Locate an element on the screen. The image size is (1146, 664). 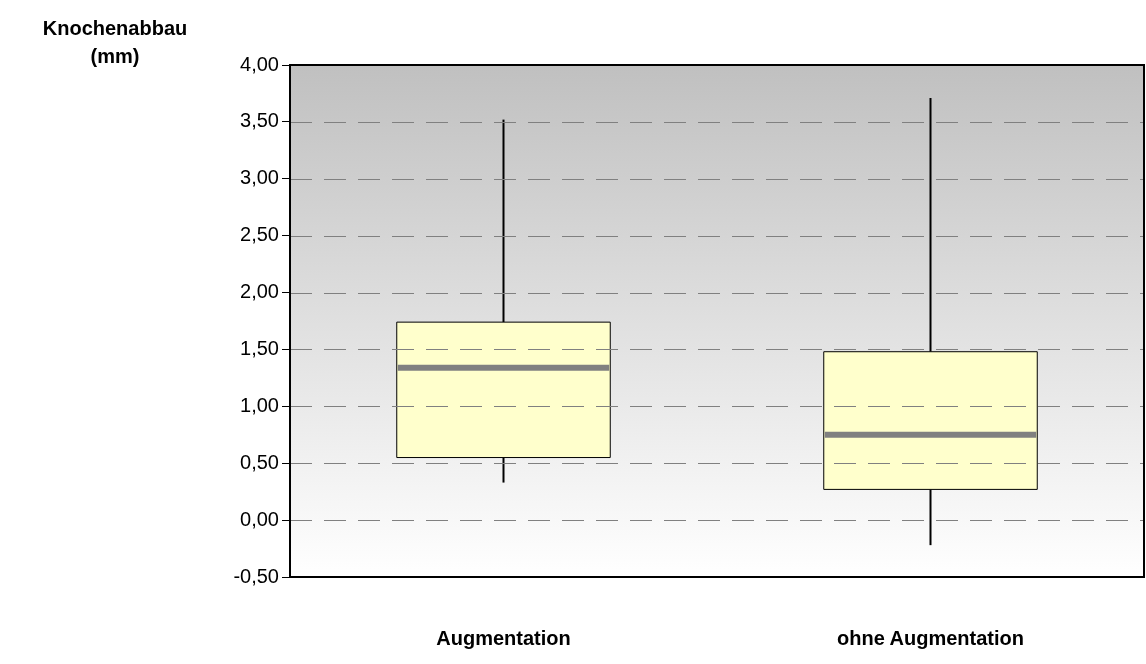
y-tick-label: 1,50 is located at coordinates (259, 347).